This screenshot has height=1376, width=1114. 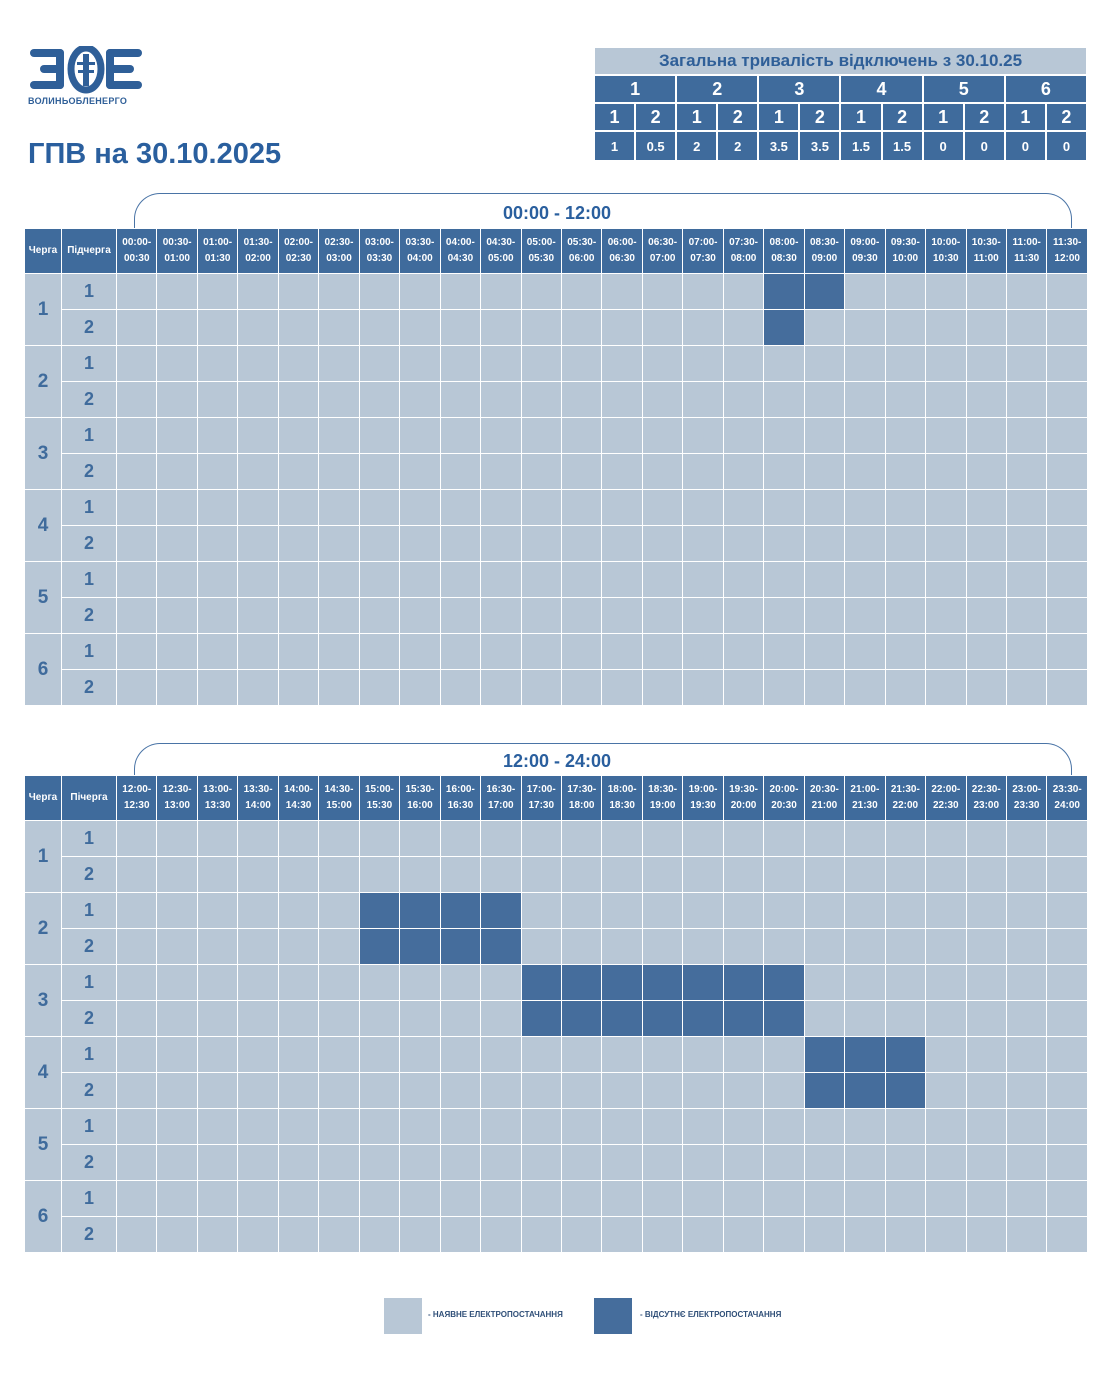 What do you see at coordinates (78, 101) in the screenshot?
I see `logo-text: ВОЛИНЬОБЛЕНЕРГО` at bounding box center [78, 101].